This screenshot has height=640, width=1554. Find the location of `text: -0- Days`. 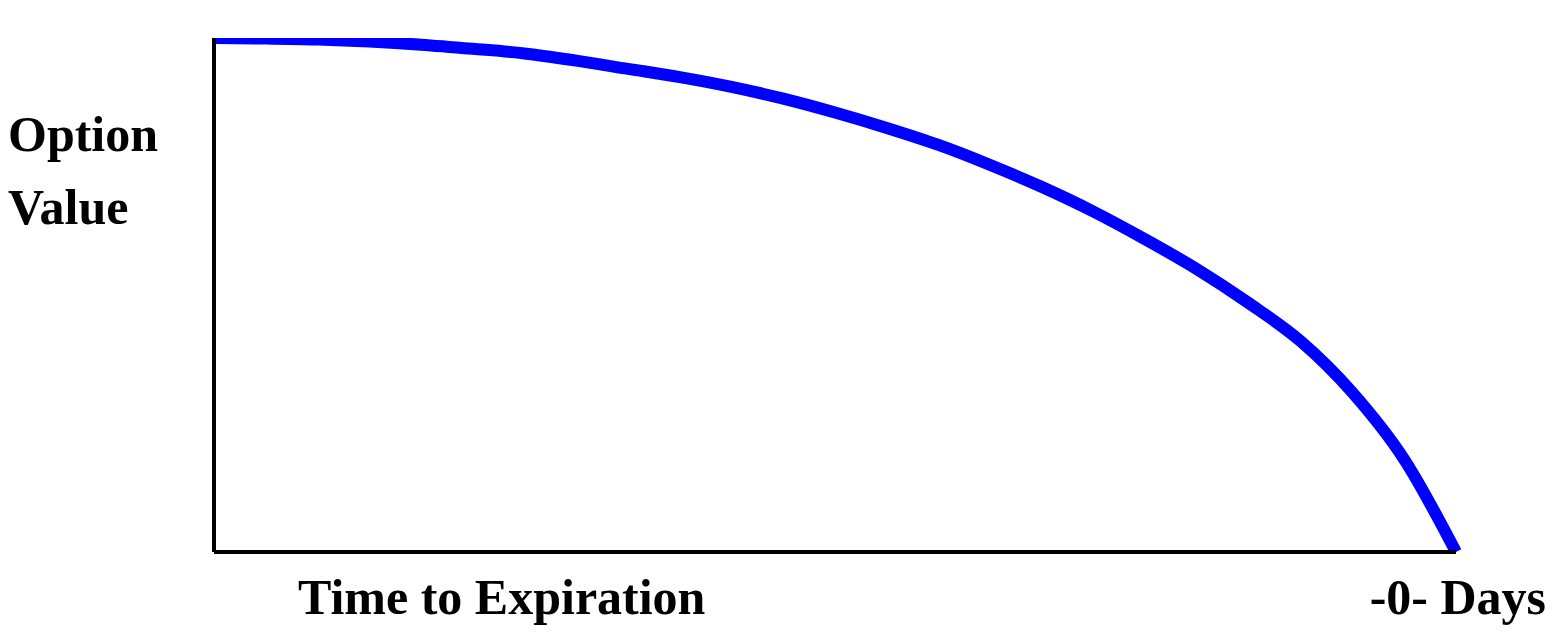

text: -0- Days is located at coordinates (1457, 597).